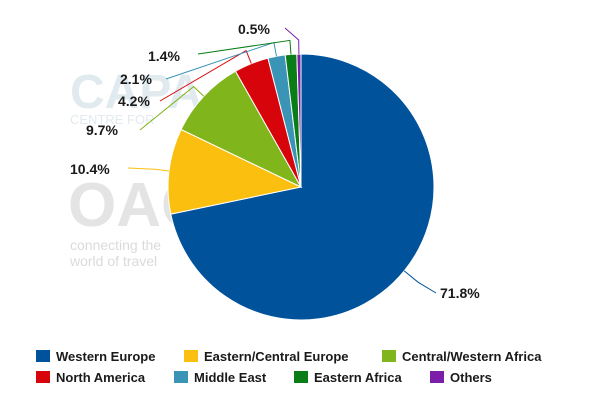 This screenshot has width=600, height=400. I want to click on legend-label: Western Europe, so click(106, 356).